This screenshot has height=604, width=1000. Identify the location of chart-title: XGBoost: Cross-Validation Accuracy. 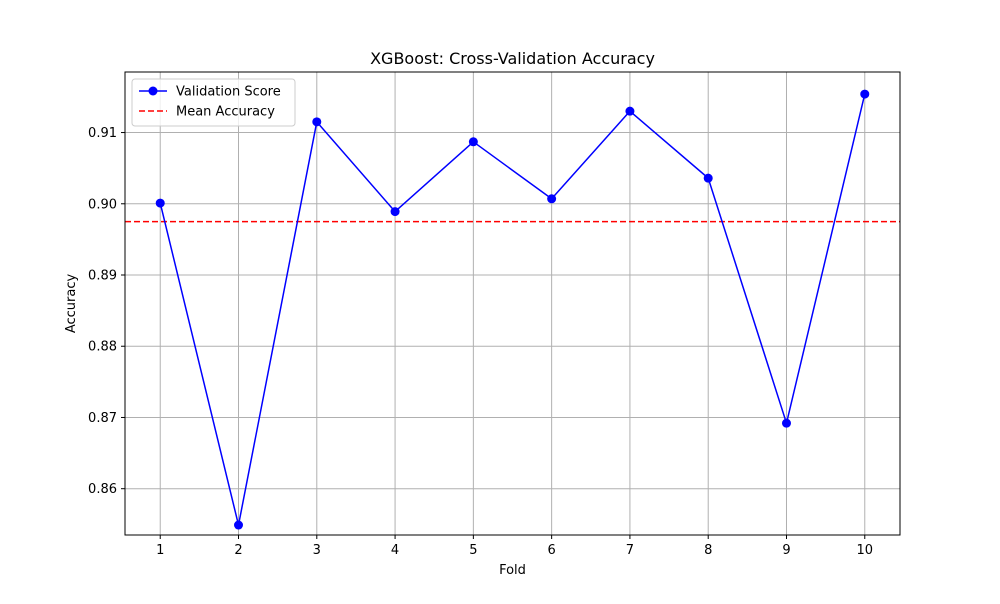
(512, 58).